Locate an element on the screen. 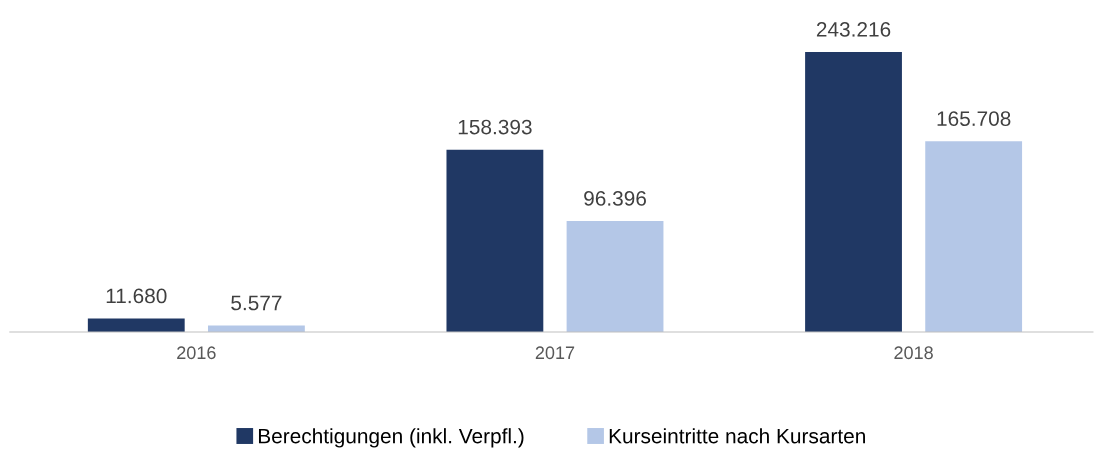 The height and width of the screenshot is (459, 1094). data-label: 165.708 is located at coordinates (974, 118).